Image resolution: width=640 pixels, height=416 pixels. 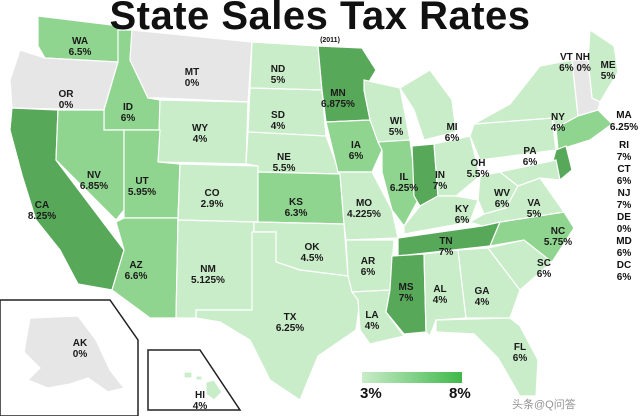 What do you see at coordinates (364, 203) in the screenshot?
I see `state-label-mo: MO` at bounding box center [364, 203].